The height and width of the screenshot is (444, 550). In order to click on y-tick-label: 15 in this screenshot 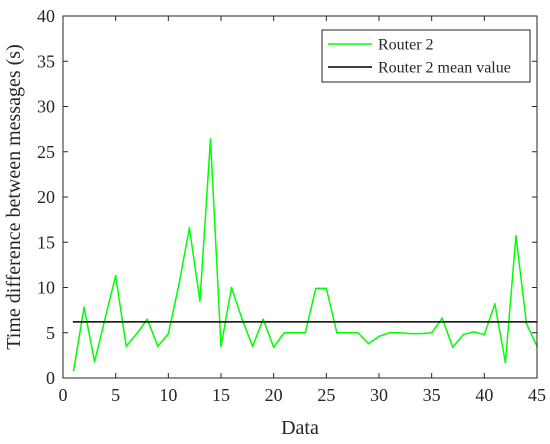, I will do `click(46, 242)`.